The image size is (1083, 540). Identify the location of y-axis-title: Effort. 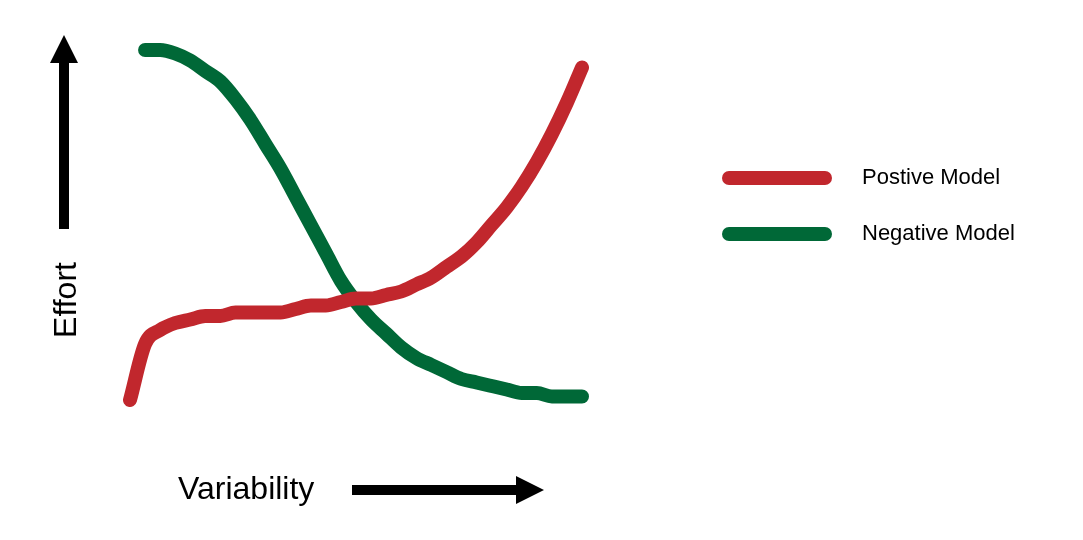
(65, 300).